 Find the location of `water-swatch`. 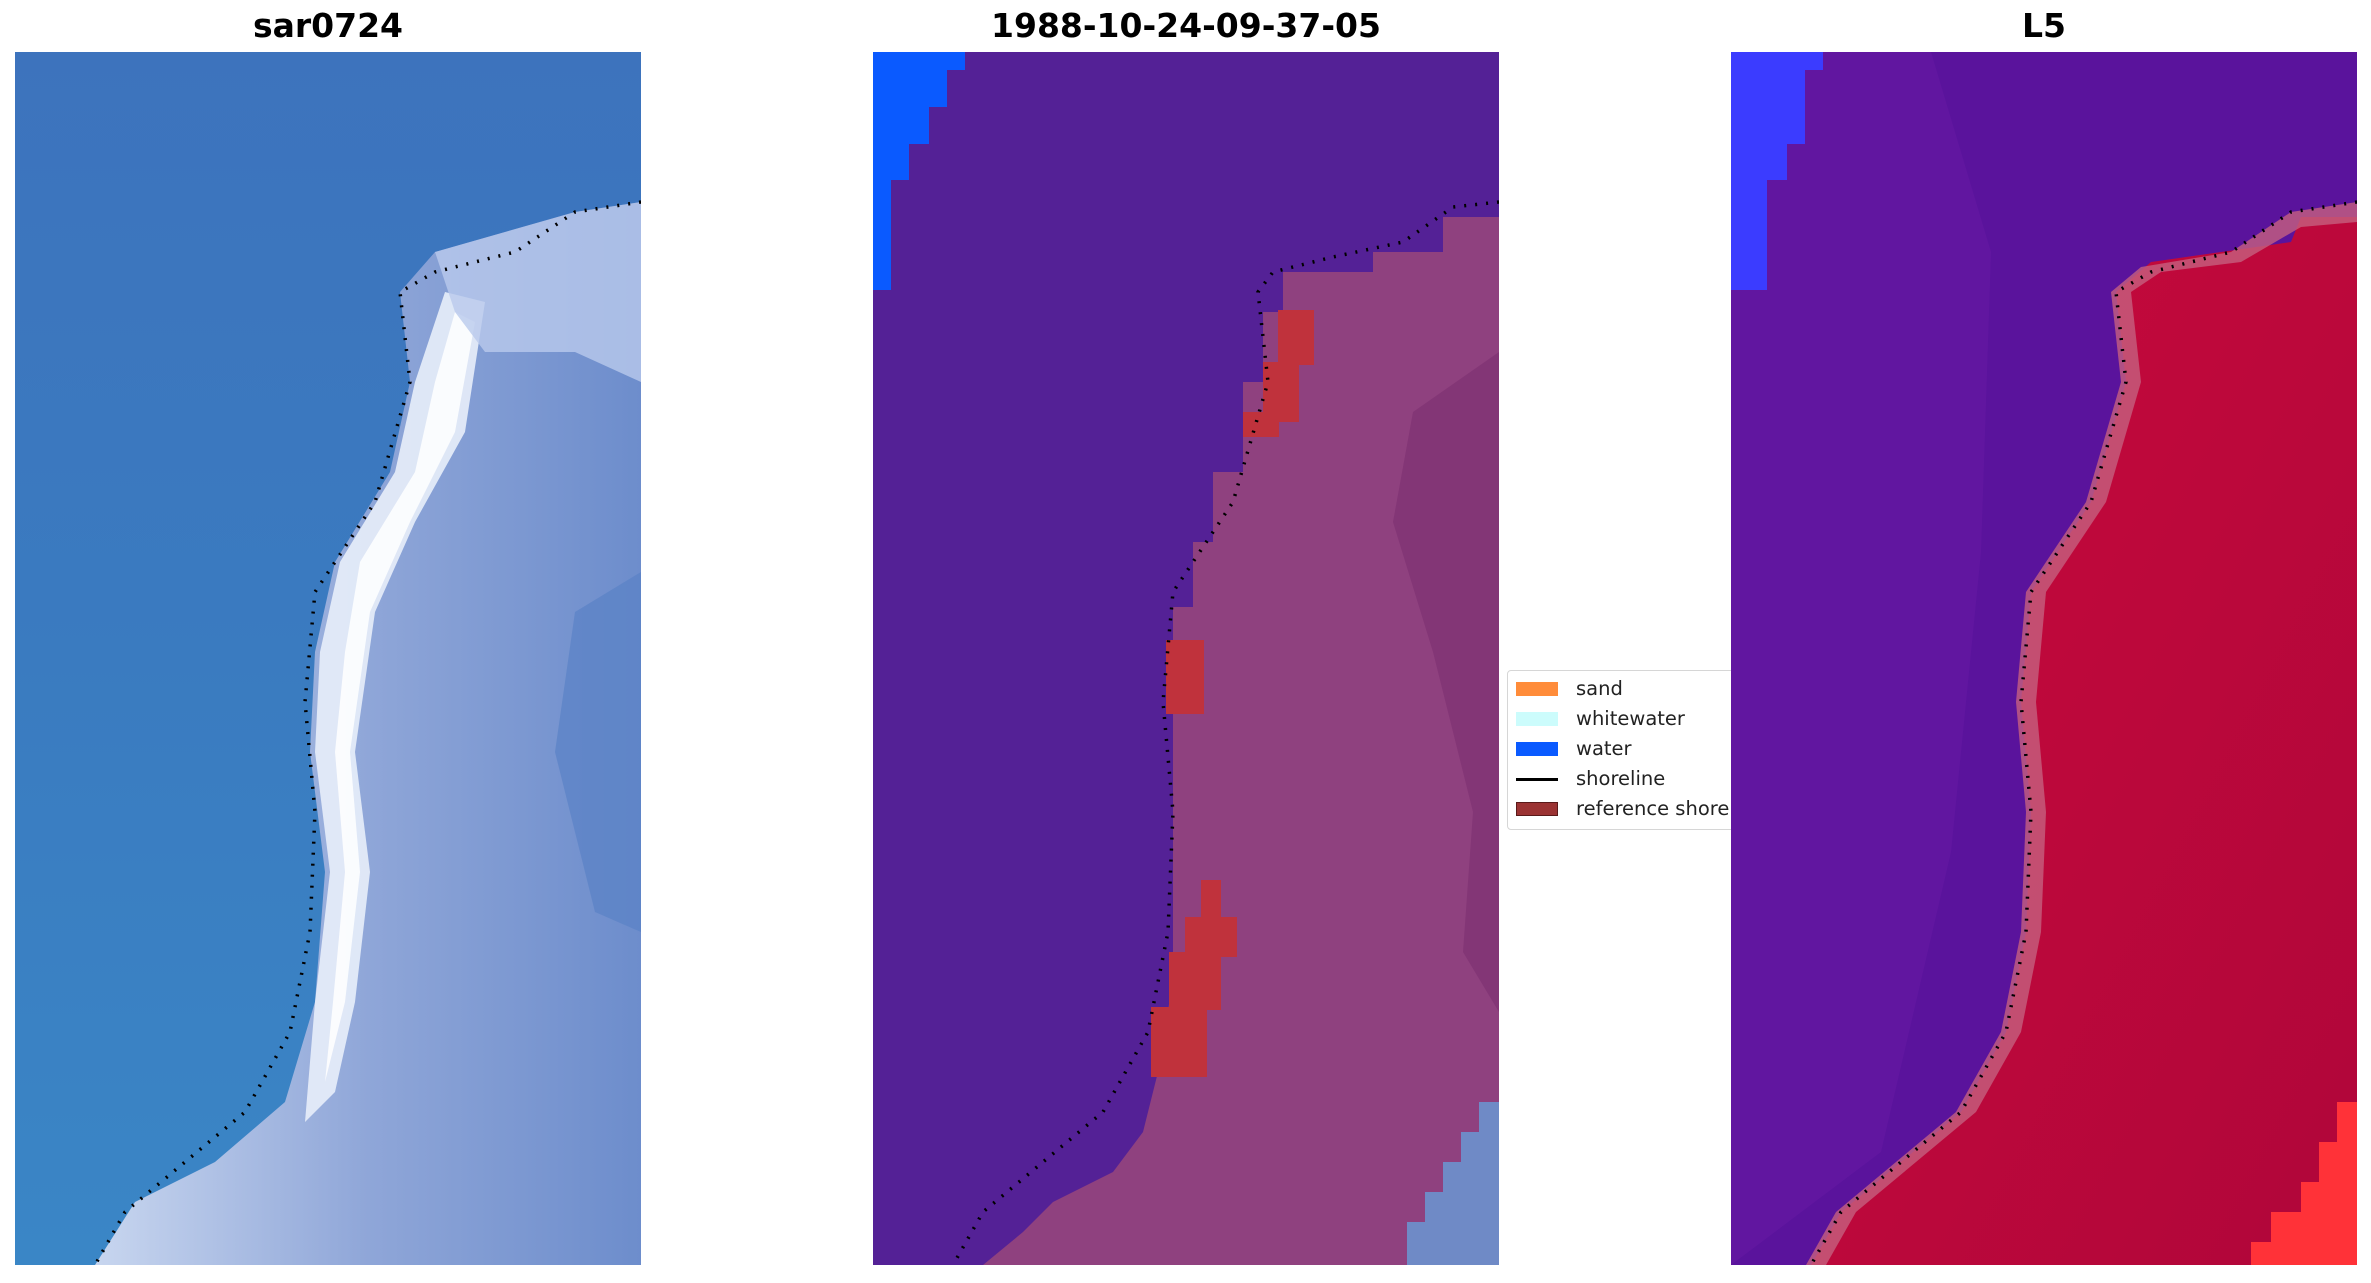

water-swatch is located at coordinates (1537, 749).